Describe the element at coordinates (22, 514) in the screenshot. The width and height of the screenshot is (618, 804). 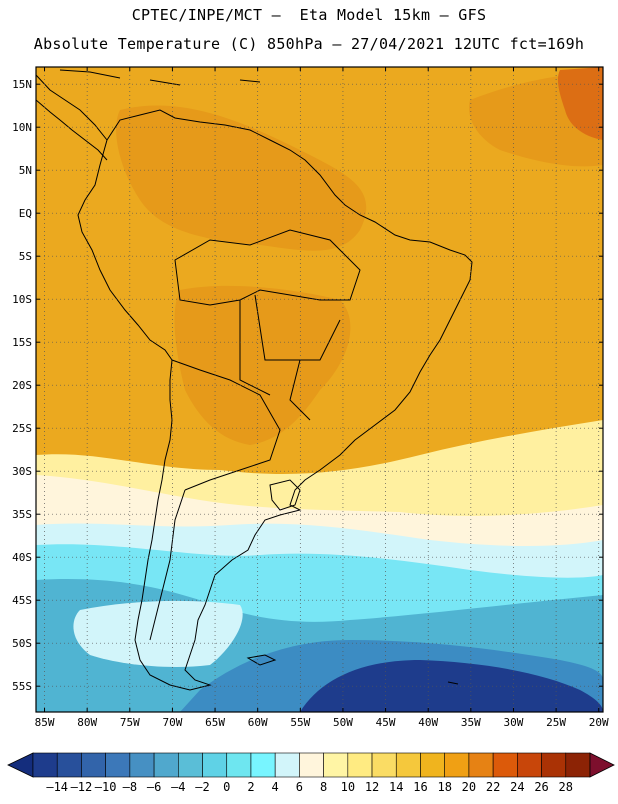
I see `lat-label: 35S` at that location.